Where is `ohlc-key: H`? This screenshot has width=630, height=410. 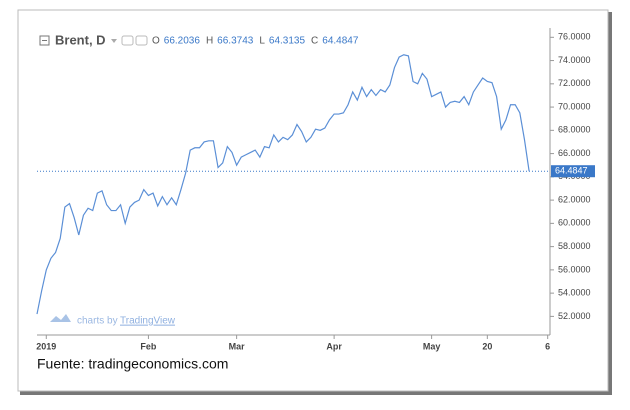 ohlc-key: H is located at coordinates (209, 41).